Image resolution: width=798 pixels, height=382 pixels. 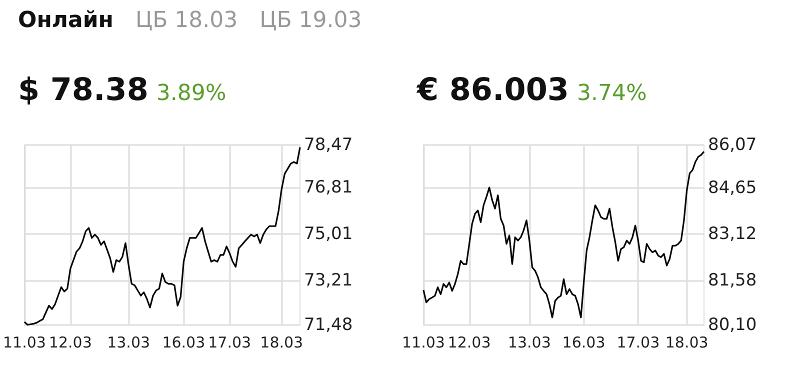 I want to click on y-tick-label: 81,58, so click(x=732, y=280).